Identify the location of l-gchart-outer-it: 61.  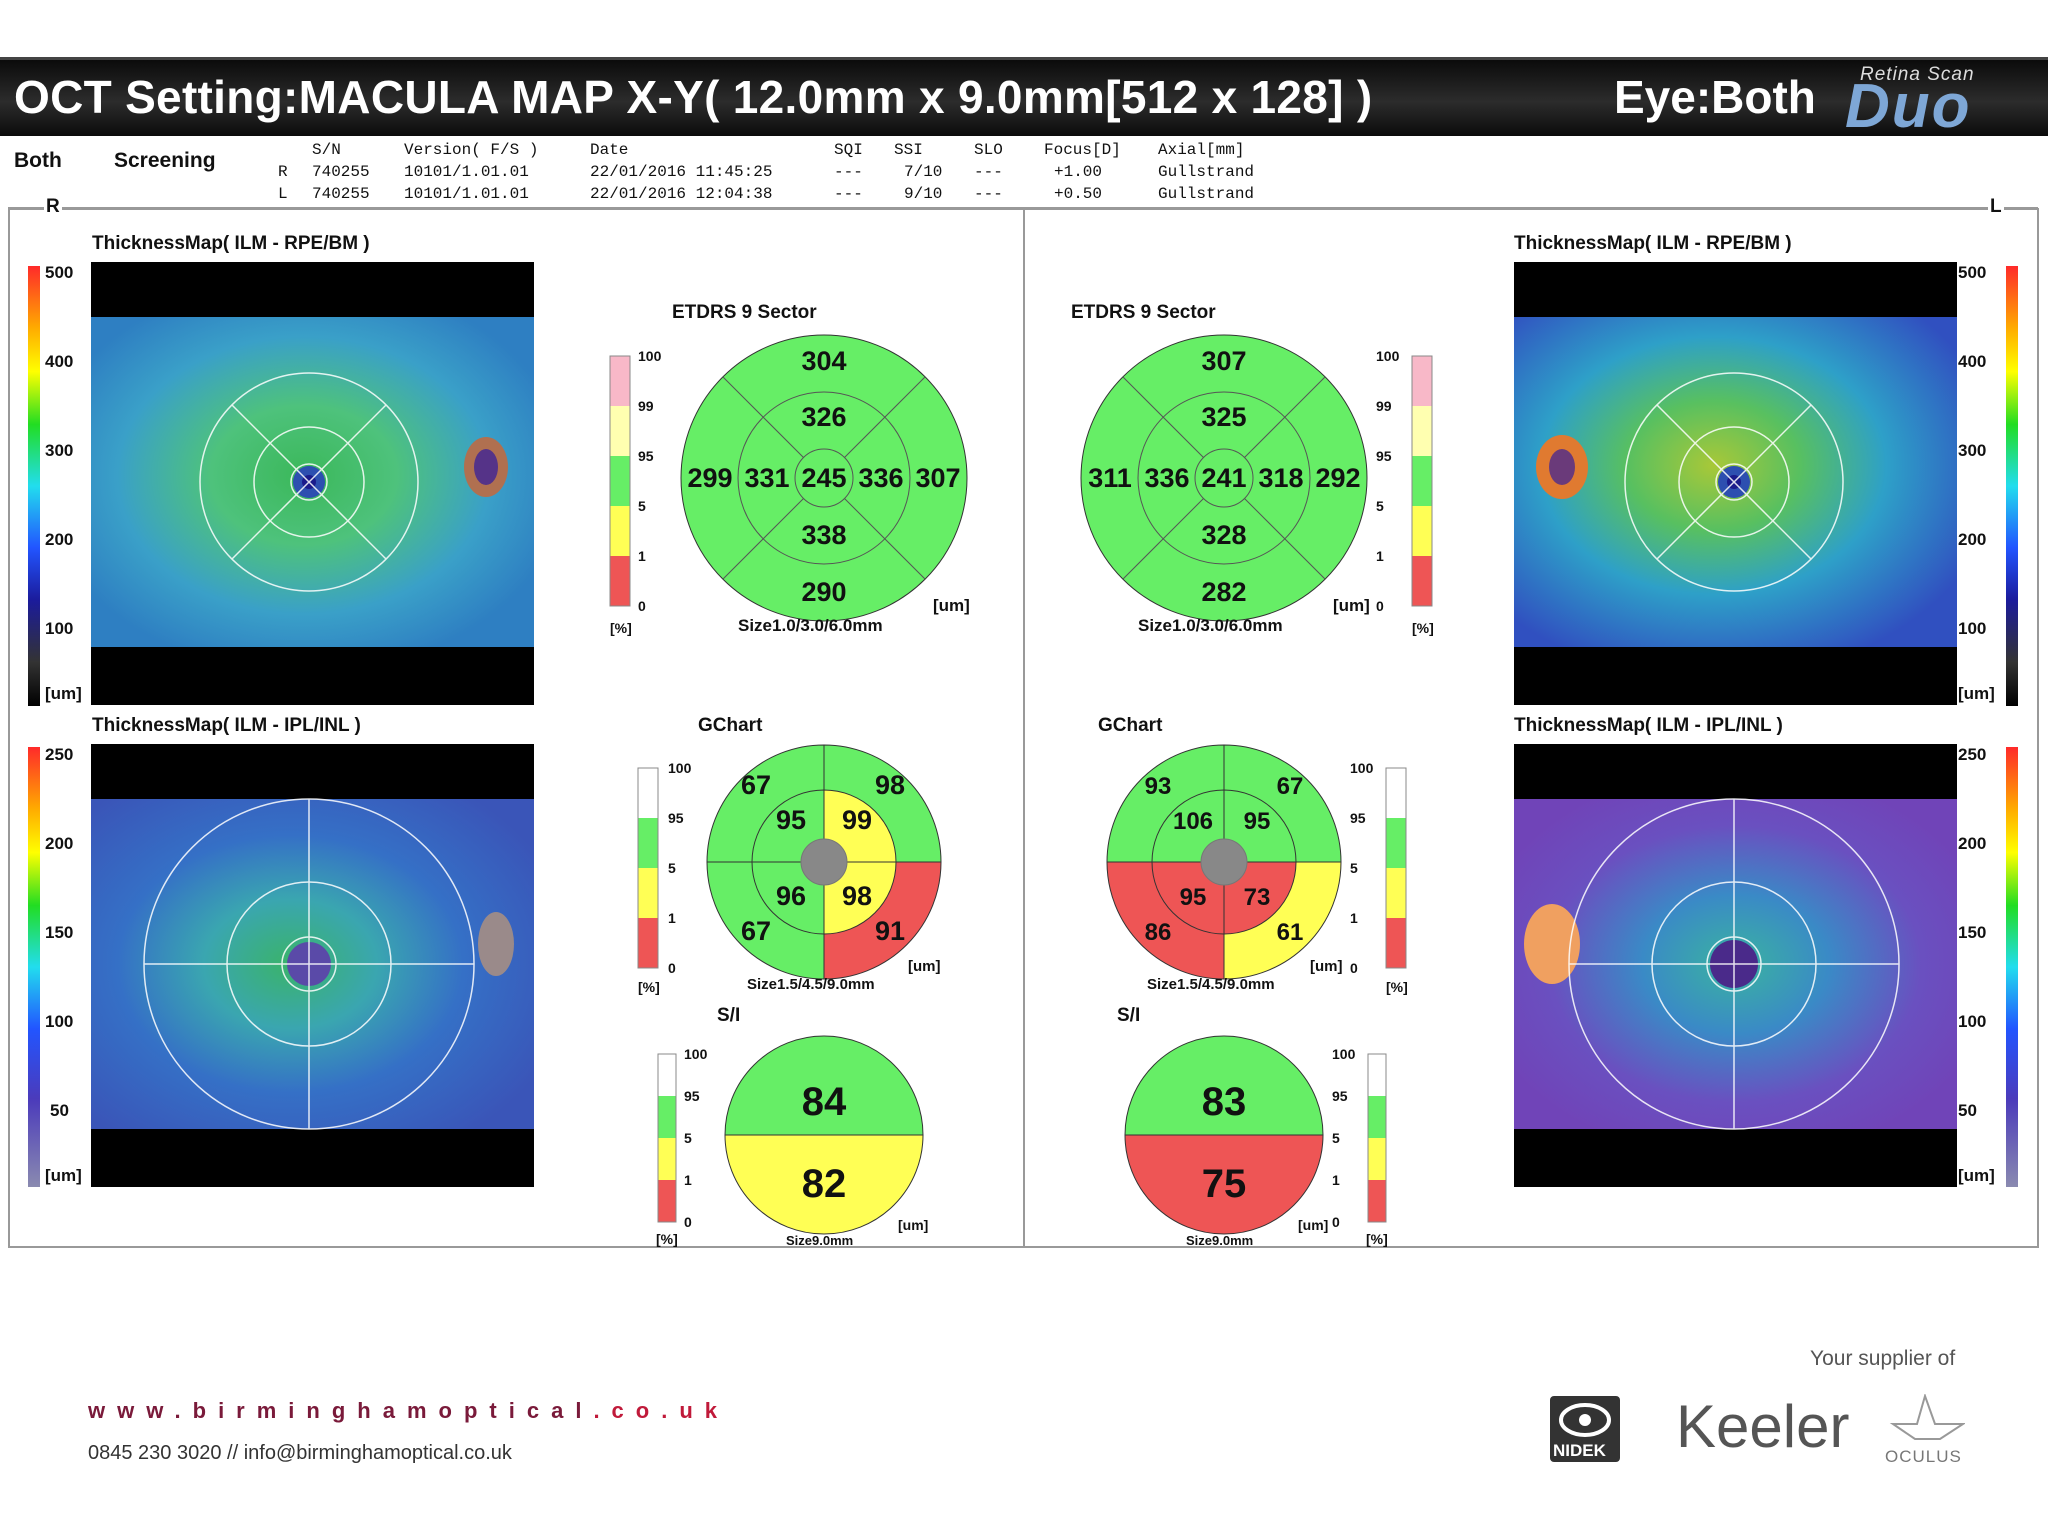
(1290, 932).